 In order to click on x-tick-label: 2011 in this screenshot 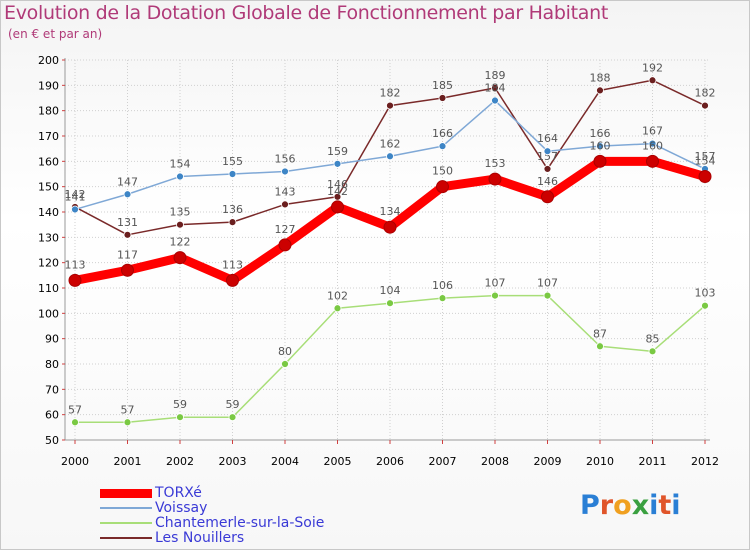, I will do `click(653, 461)`.